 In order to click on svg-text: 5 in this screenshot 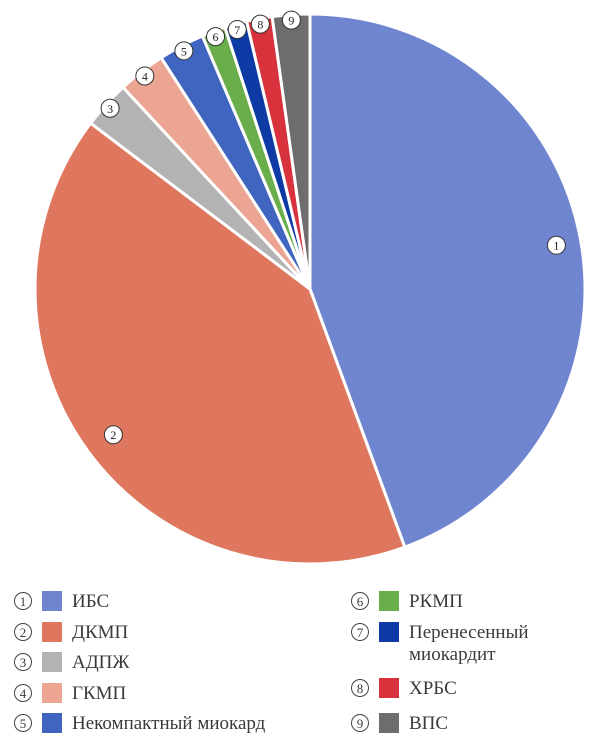, I will do `click(184, 51)`.